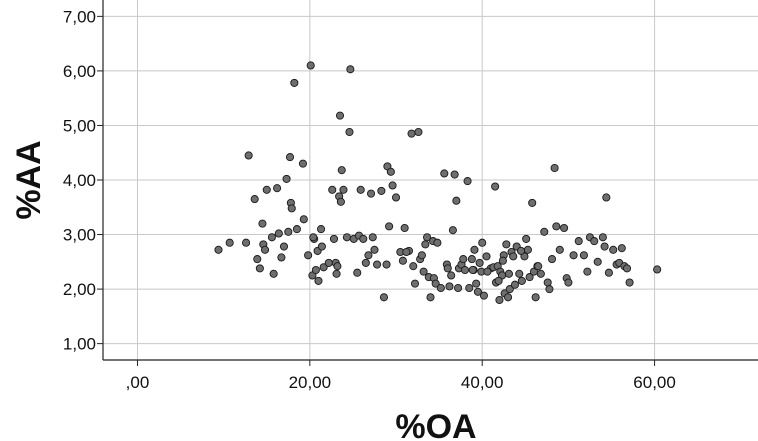 Image resolution: width=758 pixels, height=441 pixels. I want to click on y-tick-label: 4,00, so click(79, 180).